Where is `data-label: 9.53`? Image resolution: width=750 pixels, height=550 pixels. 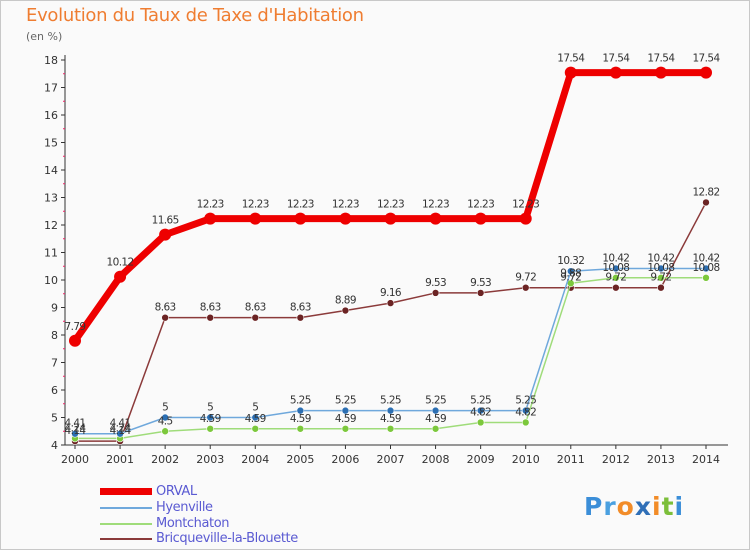 data-label: 9.53 is located at coordinates (435, 283).